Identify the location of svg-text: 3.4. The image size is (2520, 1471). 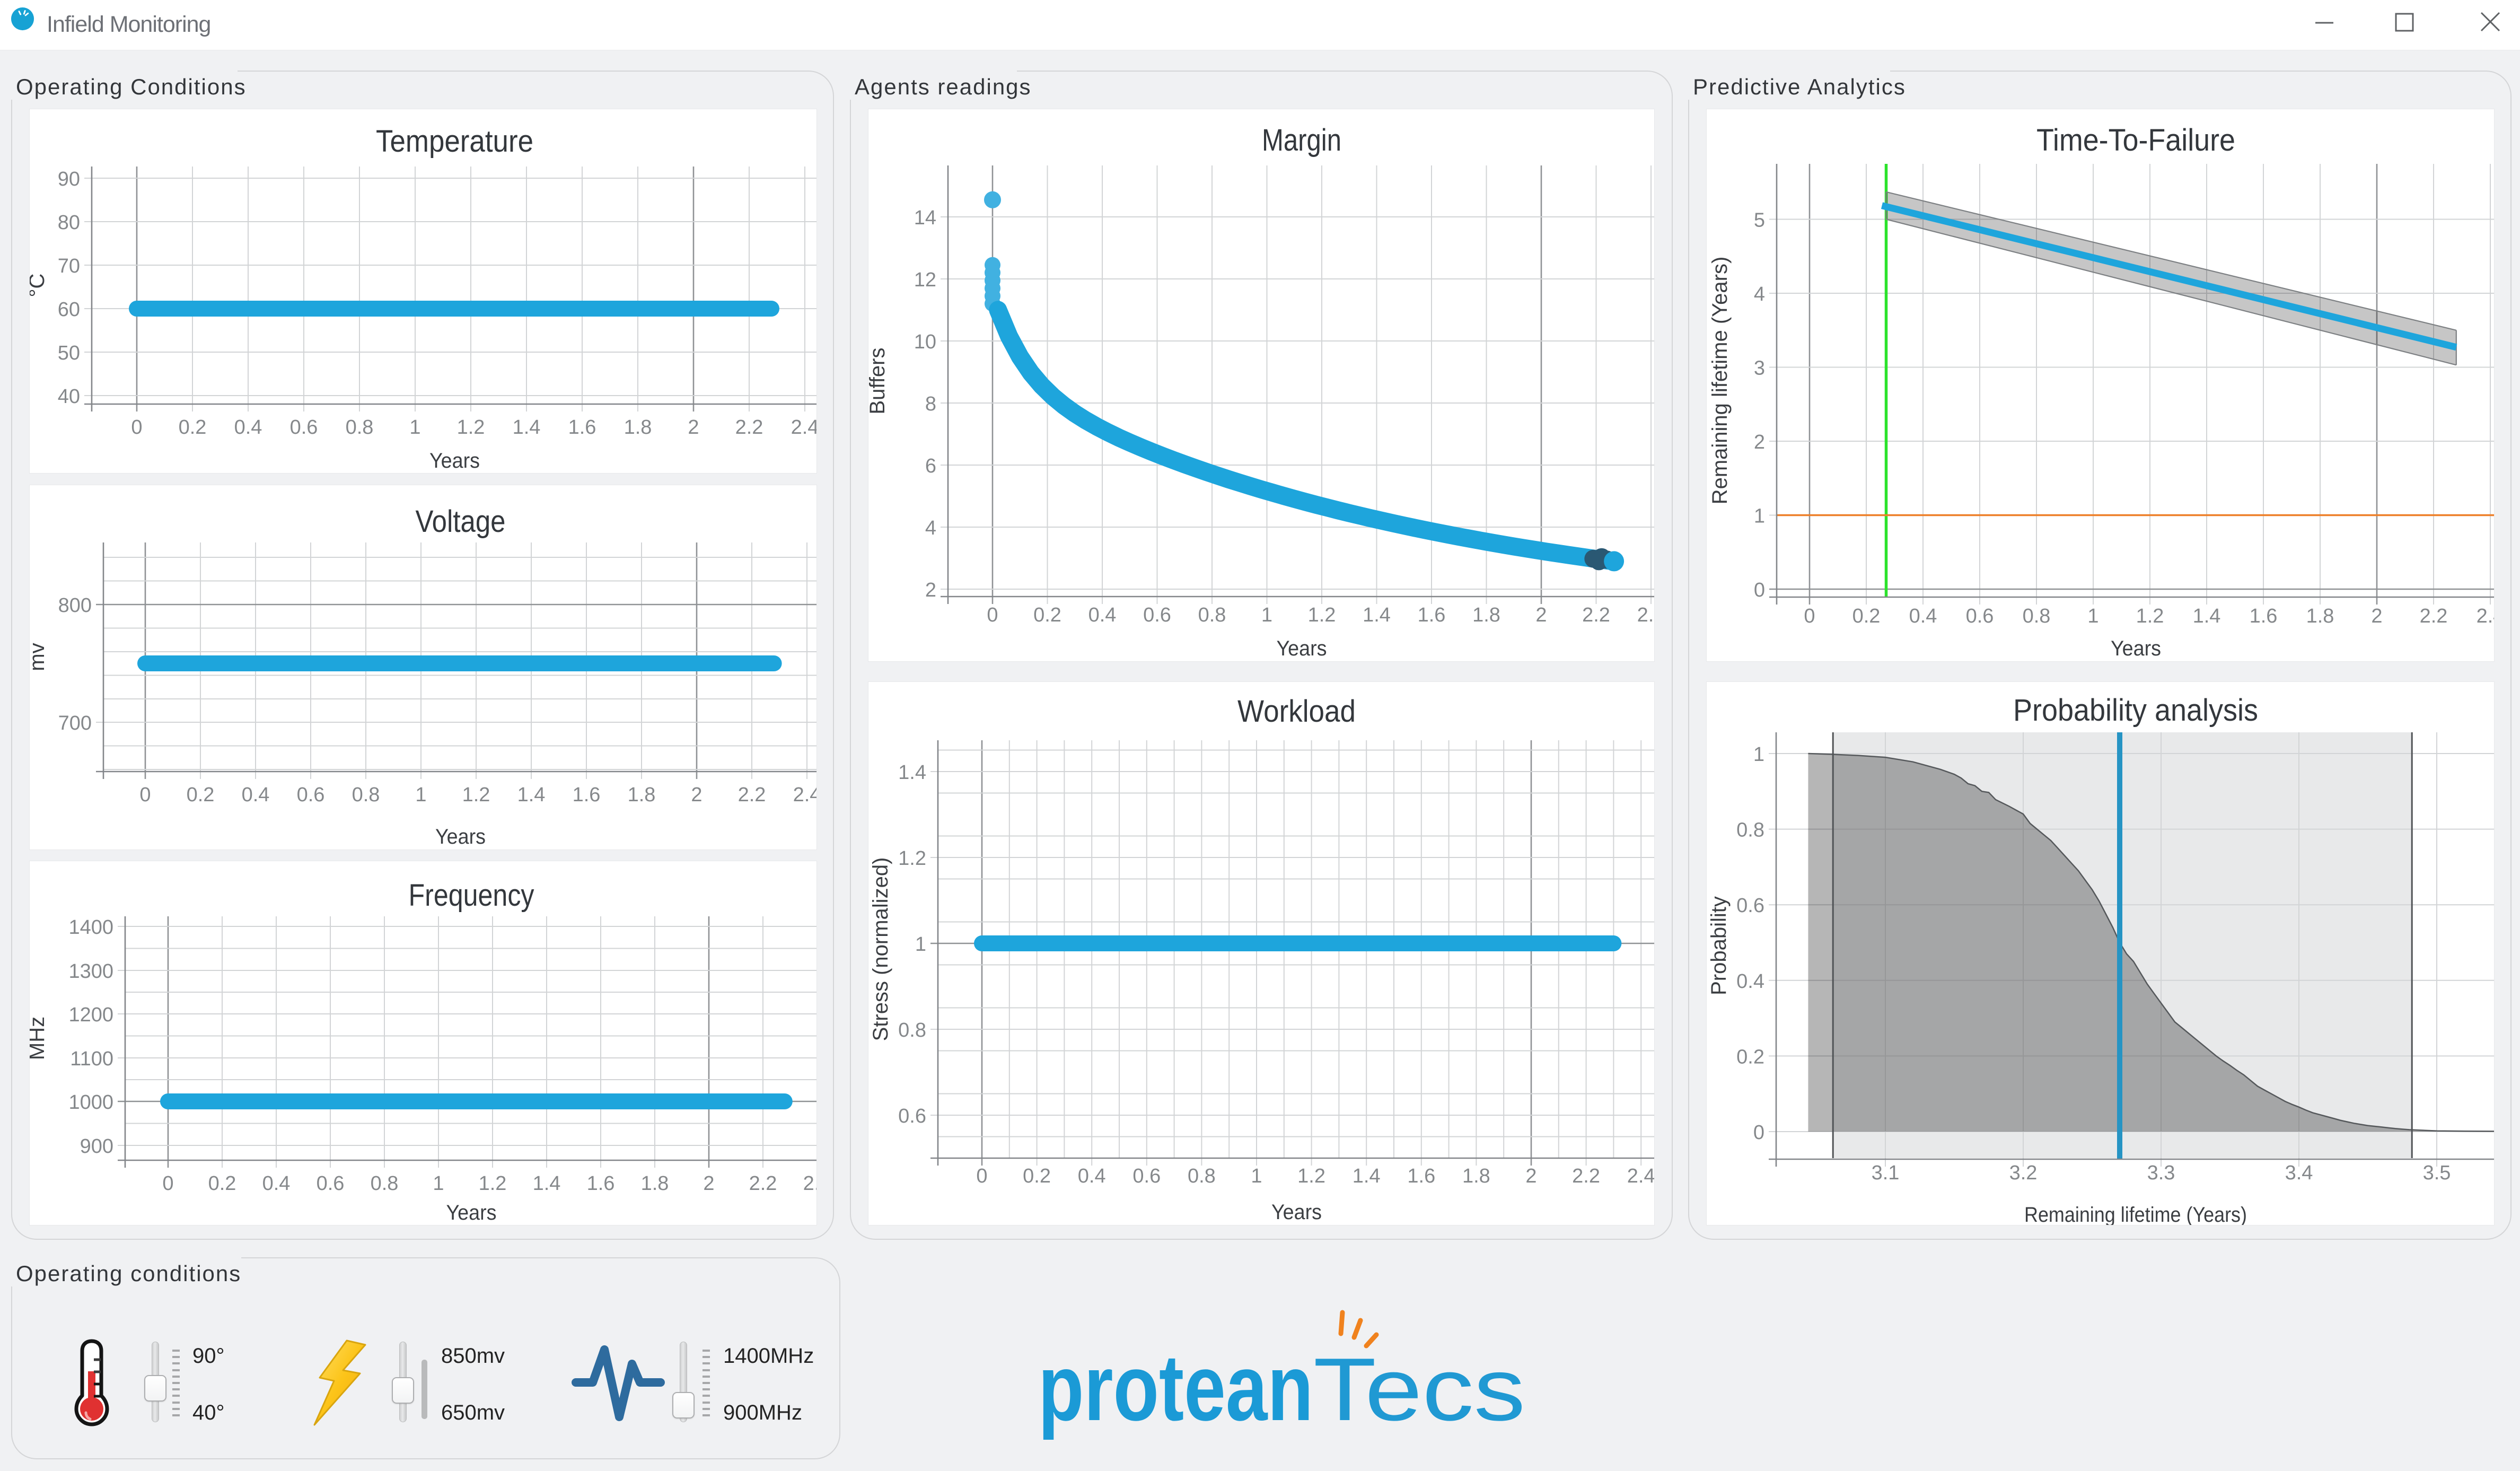
(2299, 1173).